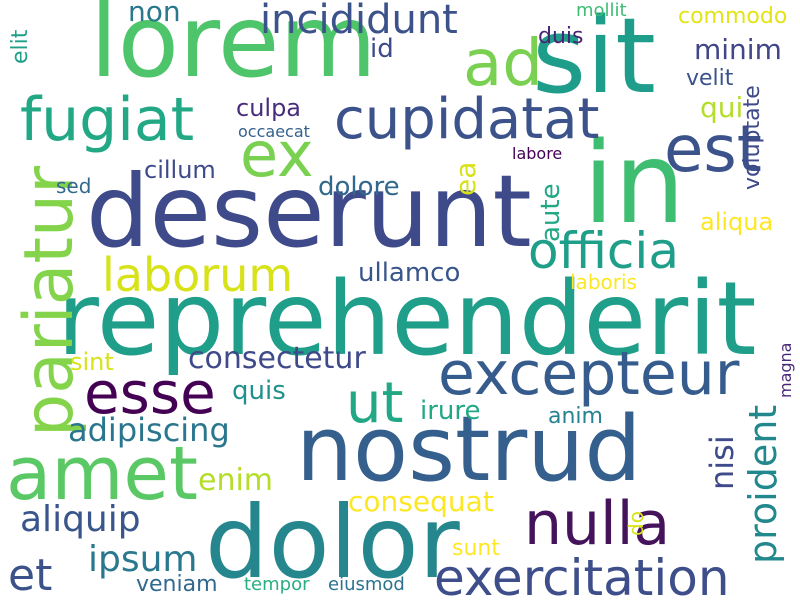 Image resolution: width=800 pixels, height=600 pixels. I want to click on word-consequat: consequat, so click(421, 501).